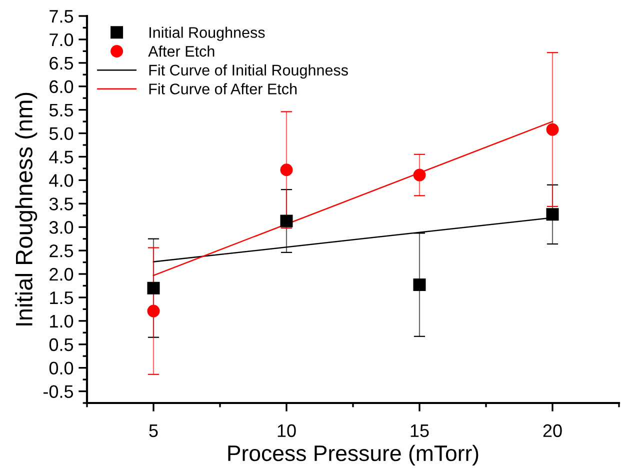  What do you see at coordinates (61, 157) in the screenshot?
I see `y-tick-label: 4.5` at bounding box center [61, 157].